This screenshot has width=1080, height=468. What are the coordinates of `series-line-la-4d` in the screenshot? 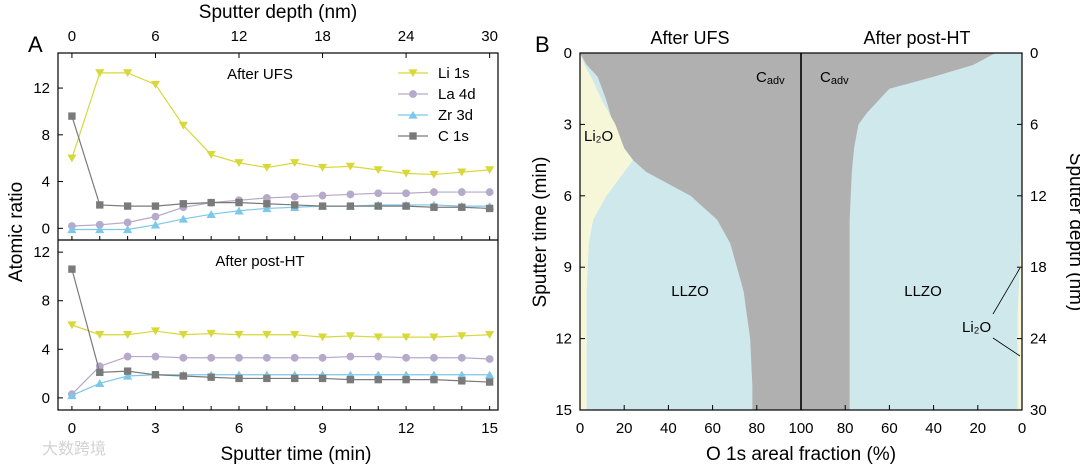 It's located at (280, 375).